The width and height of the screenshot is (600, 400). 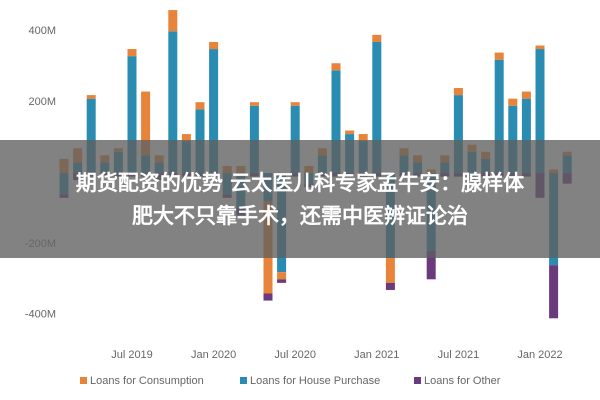 What do you see at coordinates (132, 355) in the screenshot?
I see `x-tick-label: Jul 2019` at bounding box center [132, 355].